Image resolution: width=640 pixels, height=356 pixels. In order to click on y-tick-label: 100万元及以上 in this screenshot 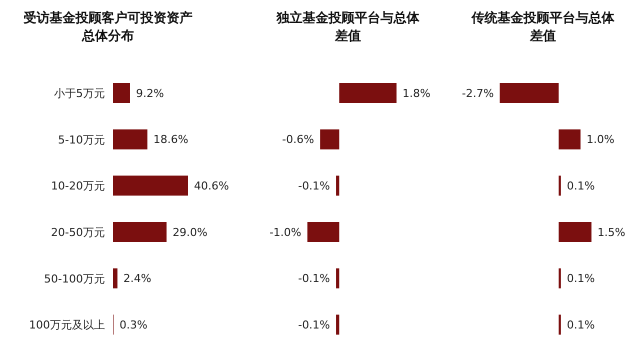, I will do `click(67, 325)`.